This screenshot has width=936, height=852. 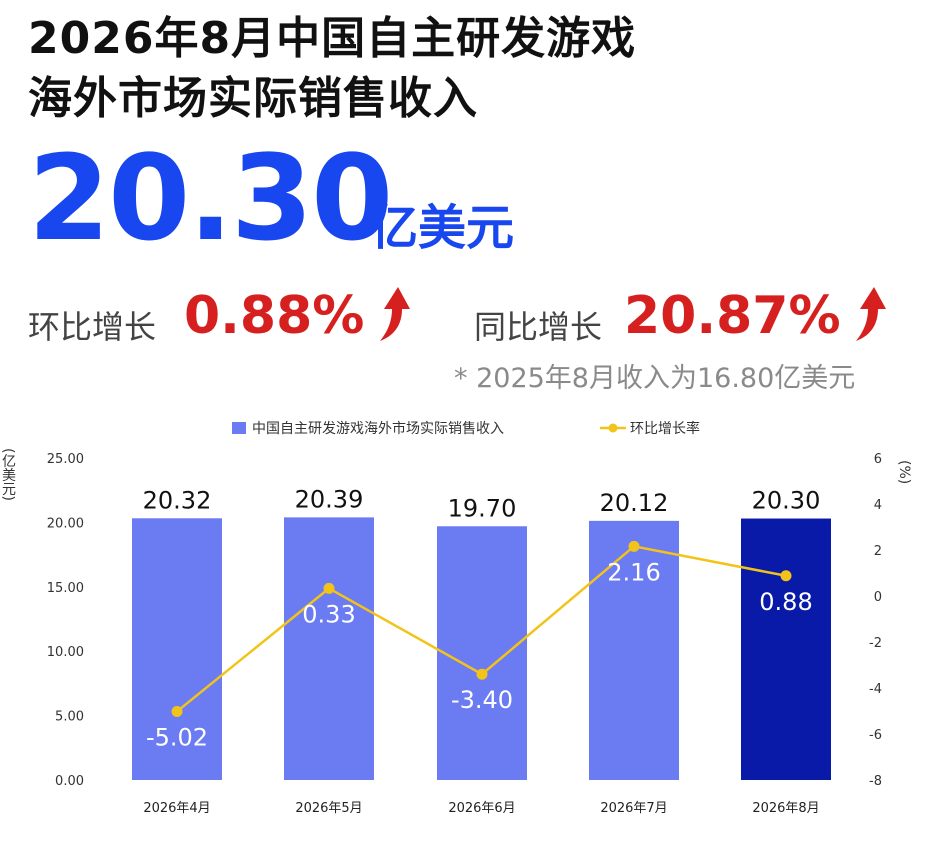 I want to click on yoy-value: 20.87%, so click(x=732, y=316).